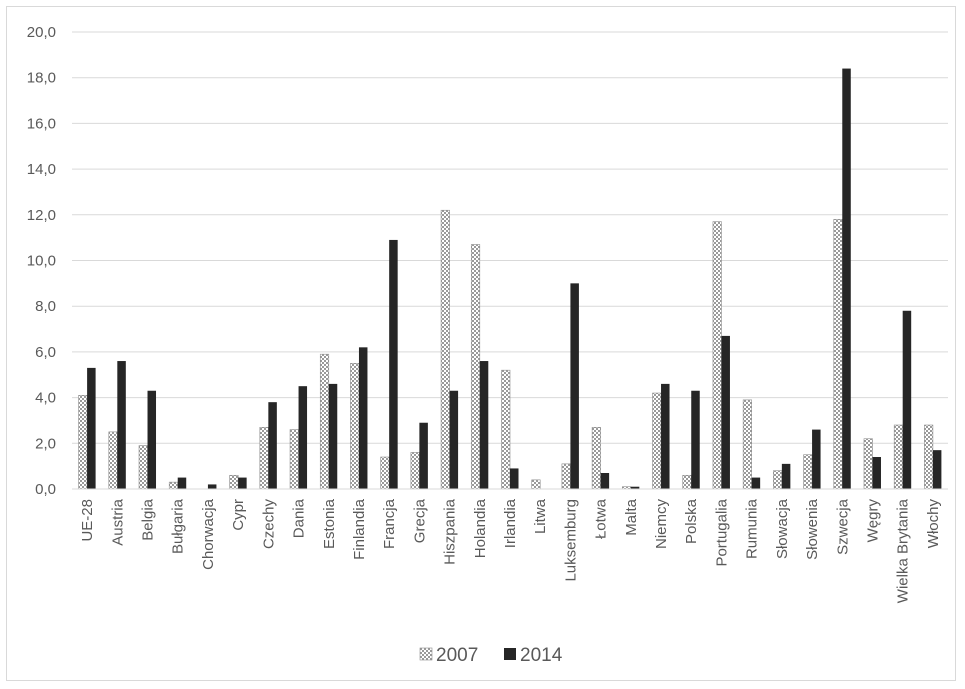 The height and width of the screenshot is (689, 965). I want to click on x-tick-label: Malta, so click(631, 516).